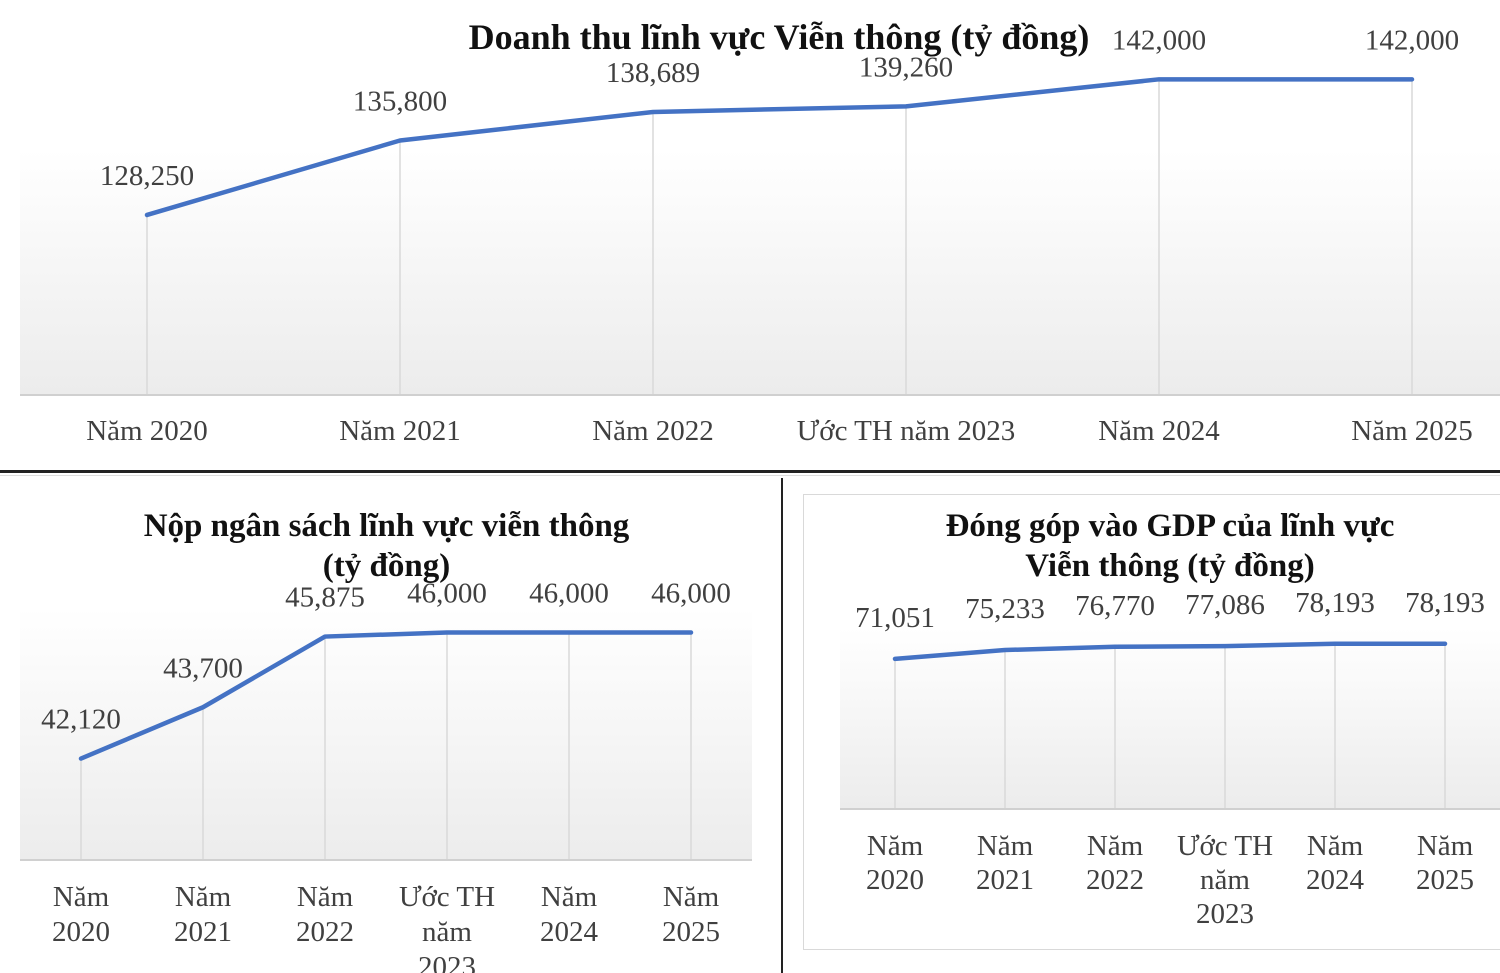 The height and width of the screenshot is (973, 1500). I want to click on budget-category-label: Năm 2020, so click(81, 914).